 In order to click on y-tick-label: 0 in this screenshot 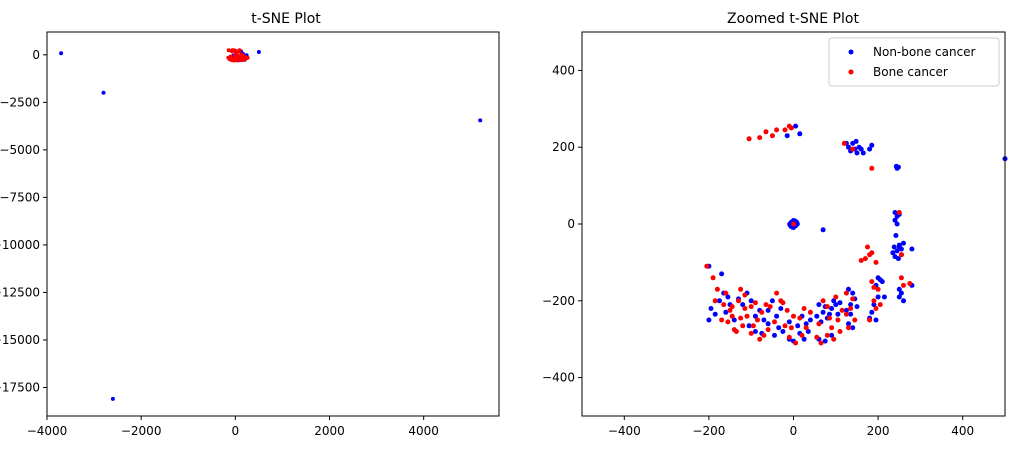, I will do `click(36, 55)`.